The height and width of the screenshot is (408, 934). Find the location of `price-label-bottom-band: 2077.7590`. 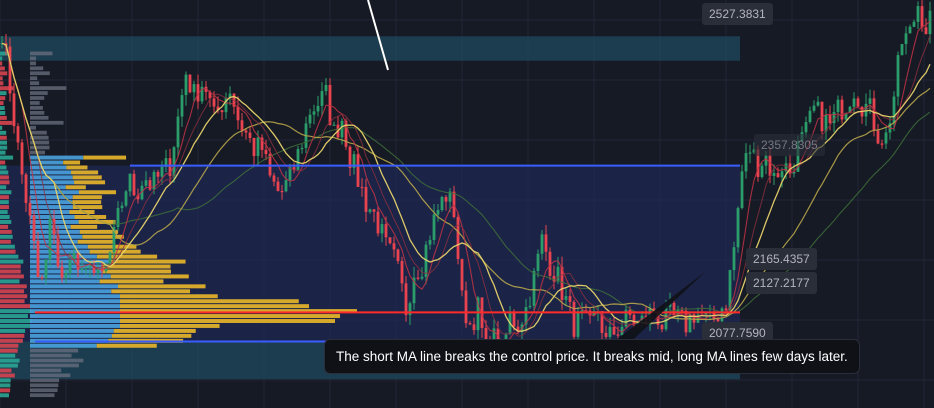

price-label-bottom-band: 2077.7590 is located at coordinates (737, 333).